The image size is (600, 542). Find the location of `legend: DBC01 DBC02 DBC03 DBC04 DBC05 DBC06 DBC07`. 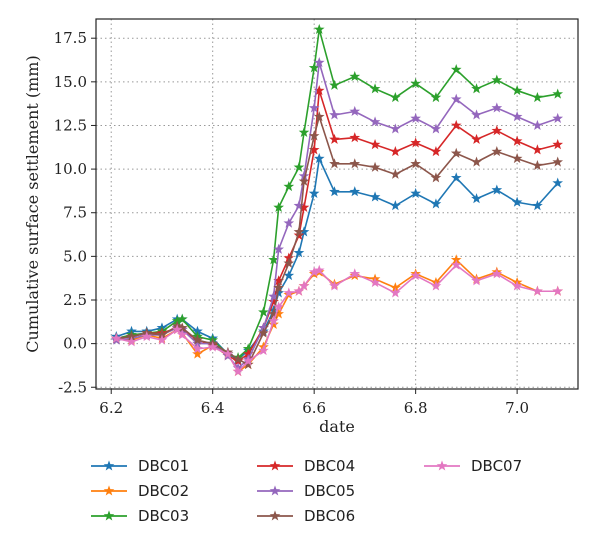

legend: DBC01 DBC02 DBC03 DBC04 DBC05 DBC06 DBC07 is located at coordinates (306, 491).